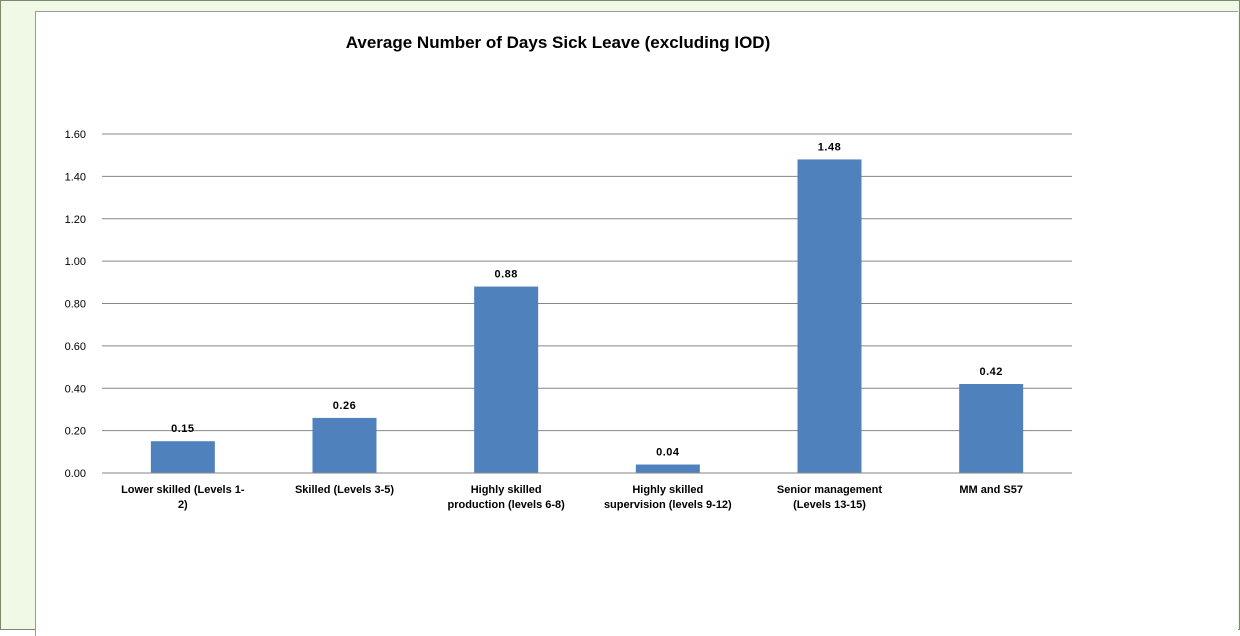 The width and height of the screenshot is (1240, 636). Describe the element at coordinates (75, 220) in the screenshot. I see `y-tick-label: 1.20` at that location.